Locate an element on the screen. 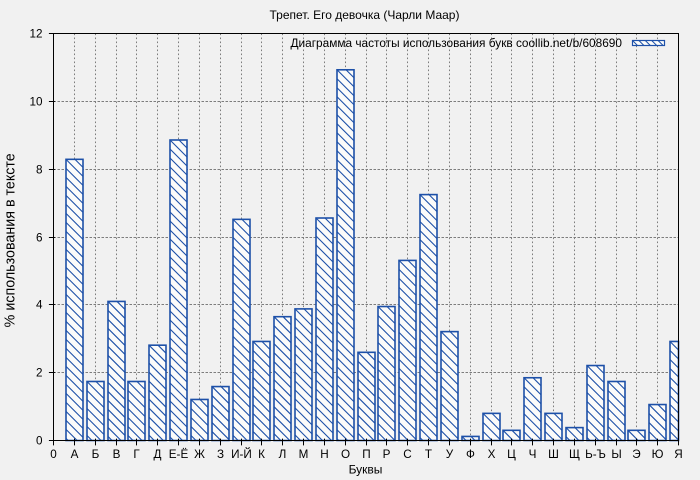  svg-text: З is located at coordinates (220, 454).